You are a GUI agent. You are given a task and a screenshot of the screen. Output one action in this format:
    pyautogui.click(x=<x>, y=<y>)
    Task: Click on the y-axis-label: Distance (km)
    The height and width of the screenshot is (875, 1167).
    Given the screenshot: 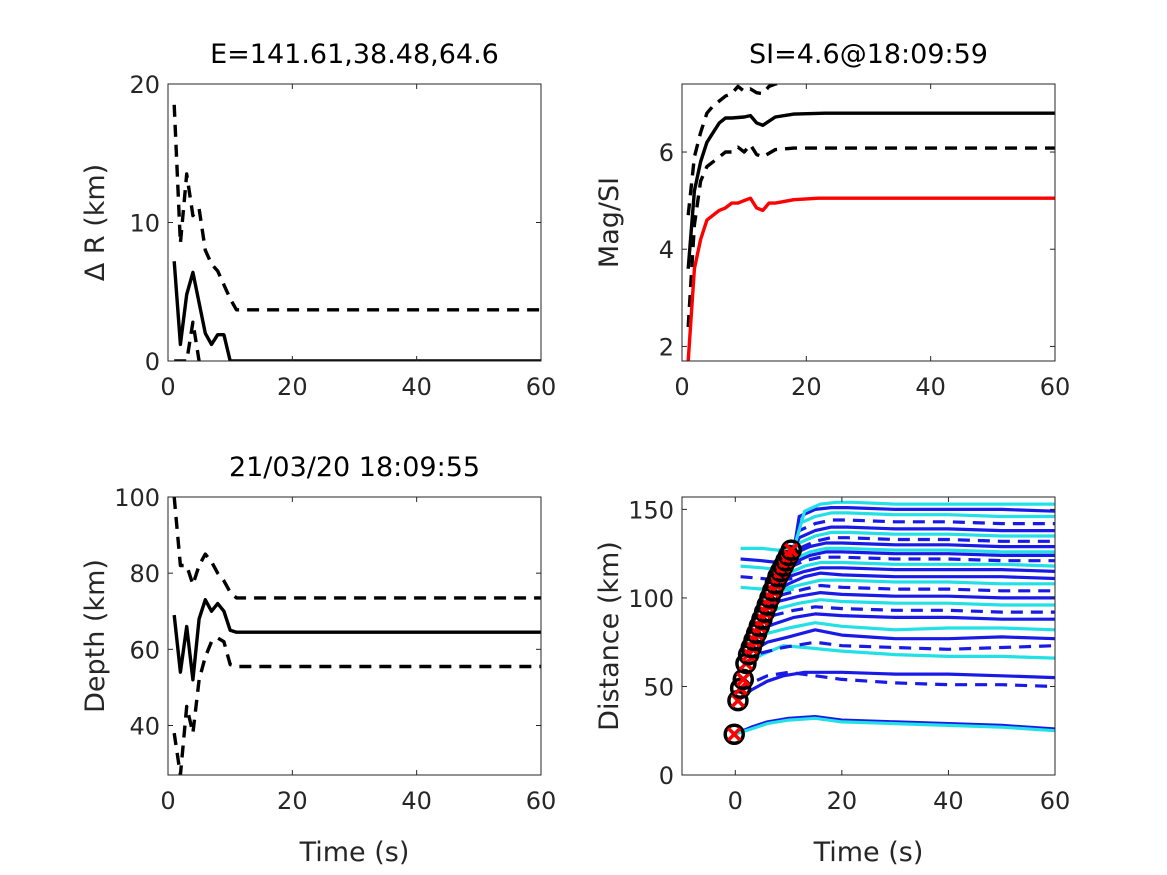 What is the action you would take?
    pyautogui.click(x=609, y=636)
    